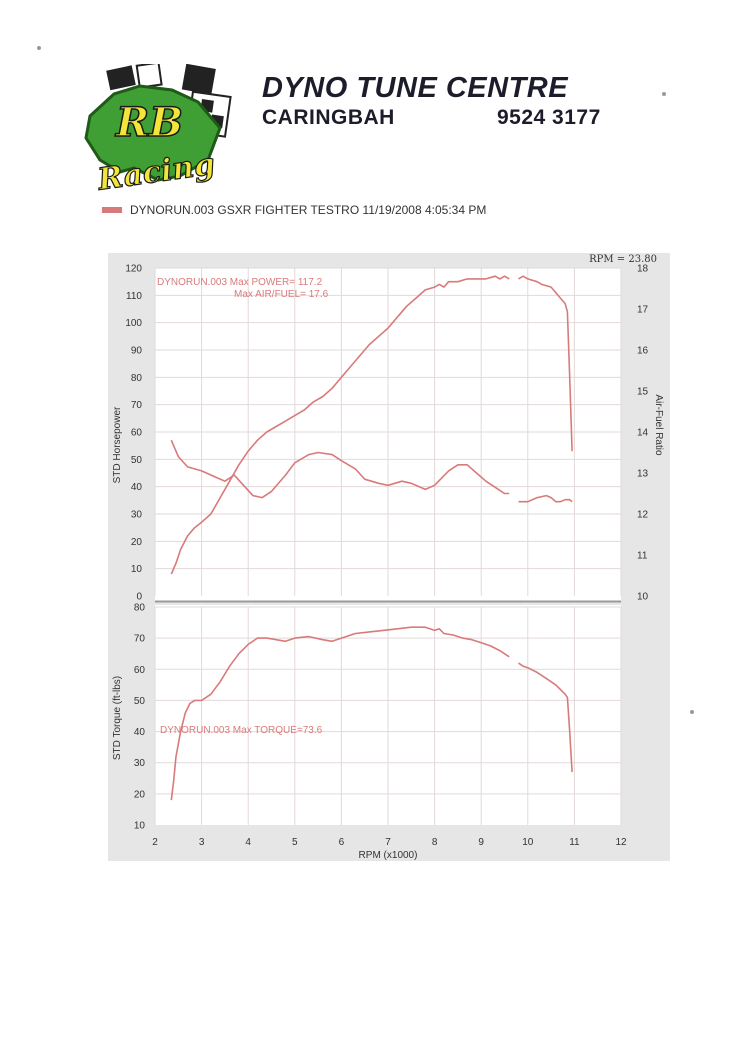 This screenshot has height=1056, width=743. Describe the element at coordinates (140, 701) in the screenshot. I see `y-tick-label-torque: 50` at that location.